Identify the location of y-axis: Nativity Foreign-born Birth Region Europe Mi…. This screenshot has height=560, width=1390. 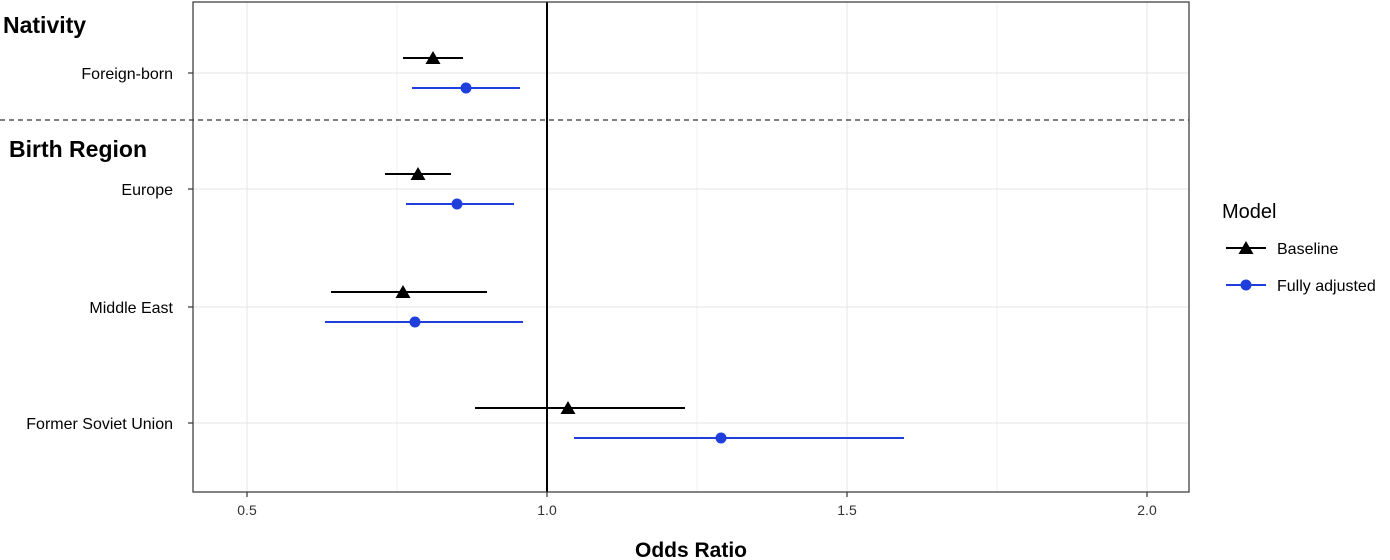
(98, 222).